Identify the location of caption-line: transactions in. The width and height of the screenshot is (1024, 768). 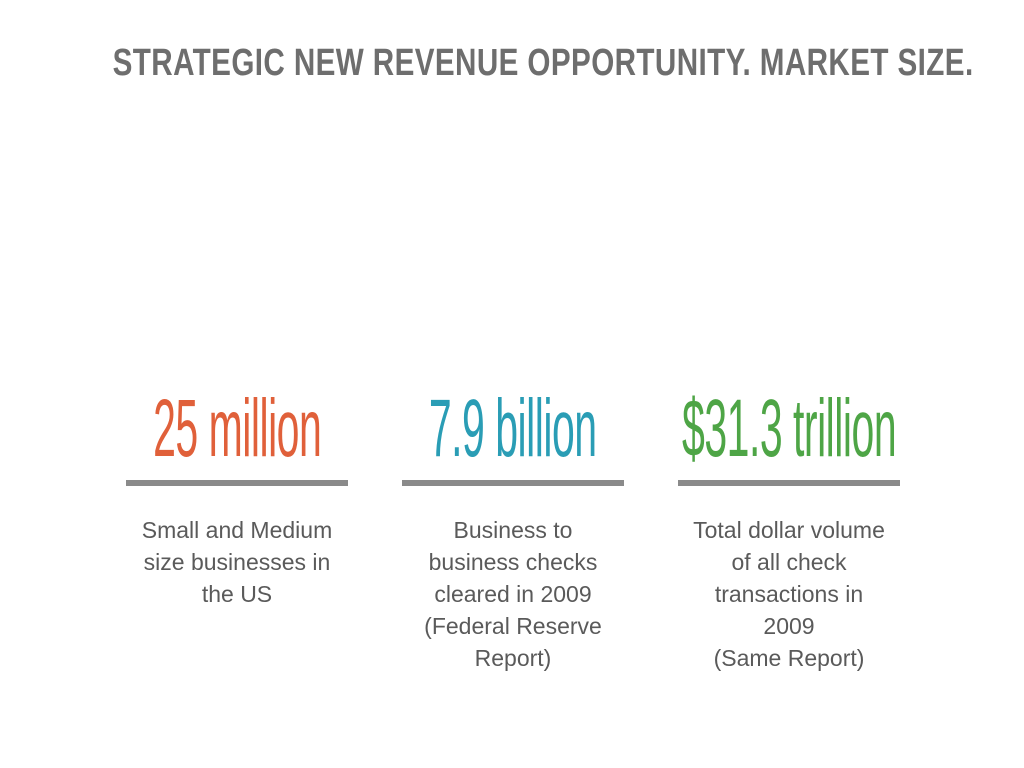
(789, 594).